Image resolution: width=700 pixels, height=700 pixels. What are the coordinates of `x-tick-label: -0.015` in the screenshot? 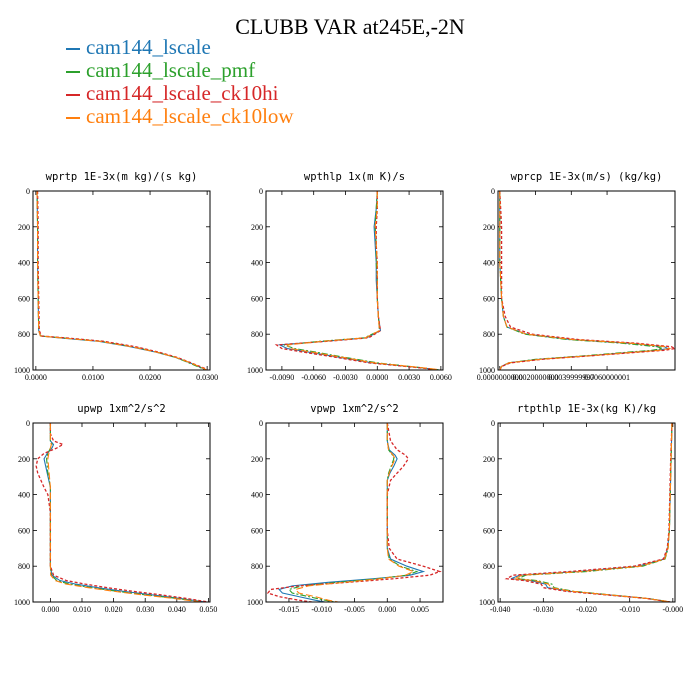 It's located at (289, 609).